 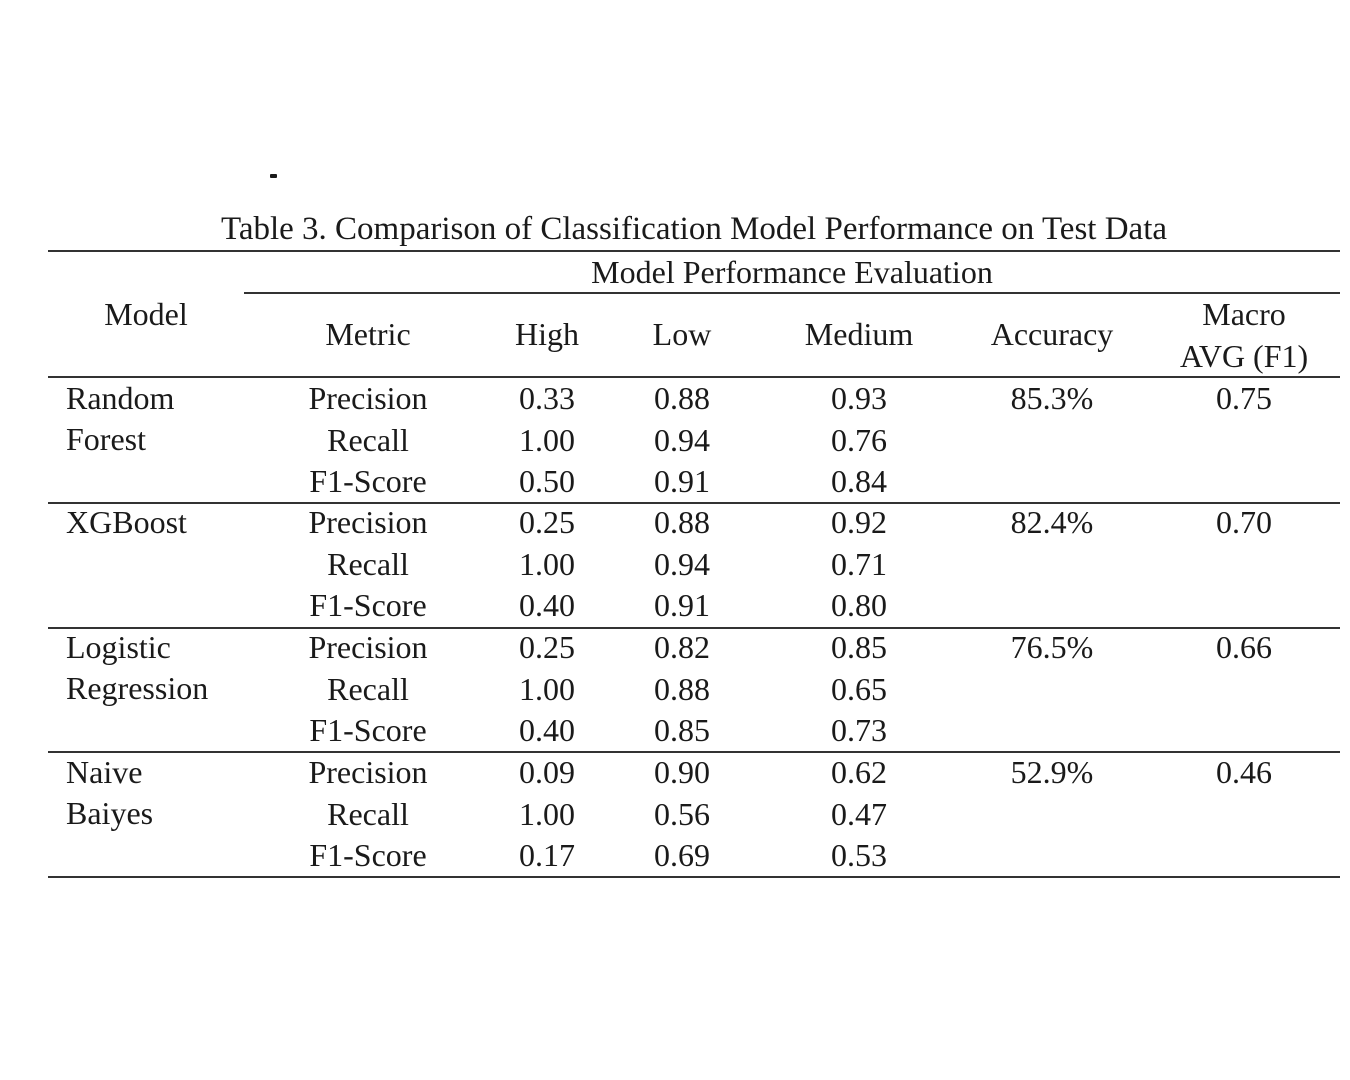 What do you see at coordinates (859, 688) in the screenshot?
I see `cell-medium: 0.65` at bounding box center [859, 688].